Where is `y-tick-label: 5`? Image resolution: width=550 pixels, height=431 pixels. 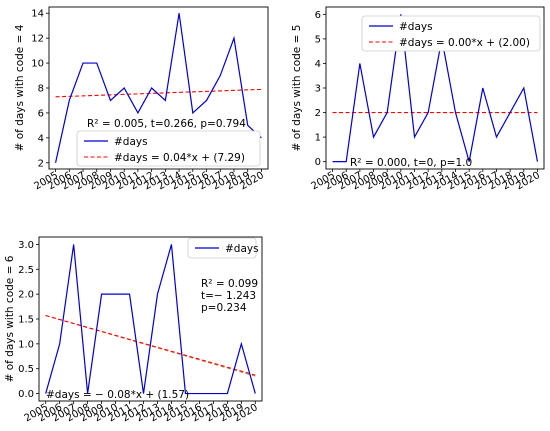 y-tick-label: 5 is located at coordinates (318, 39).